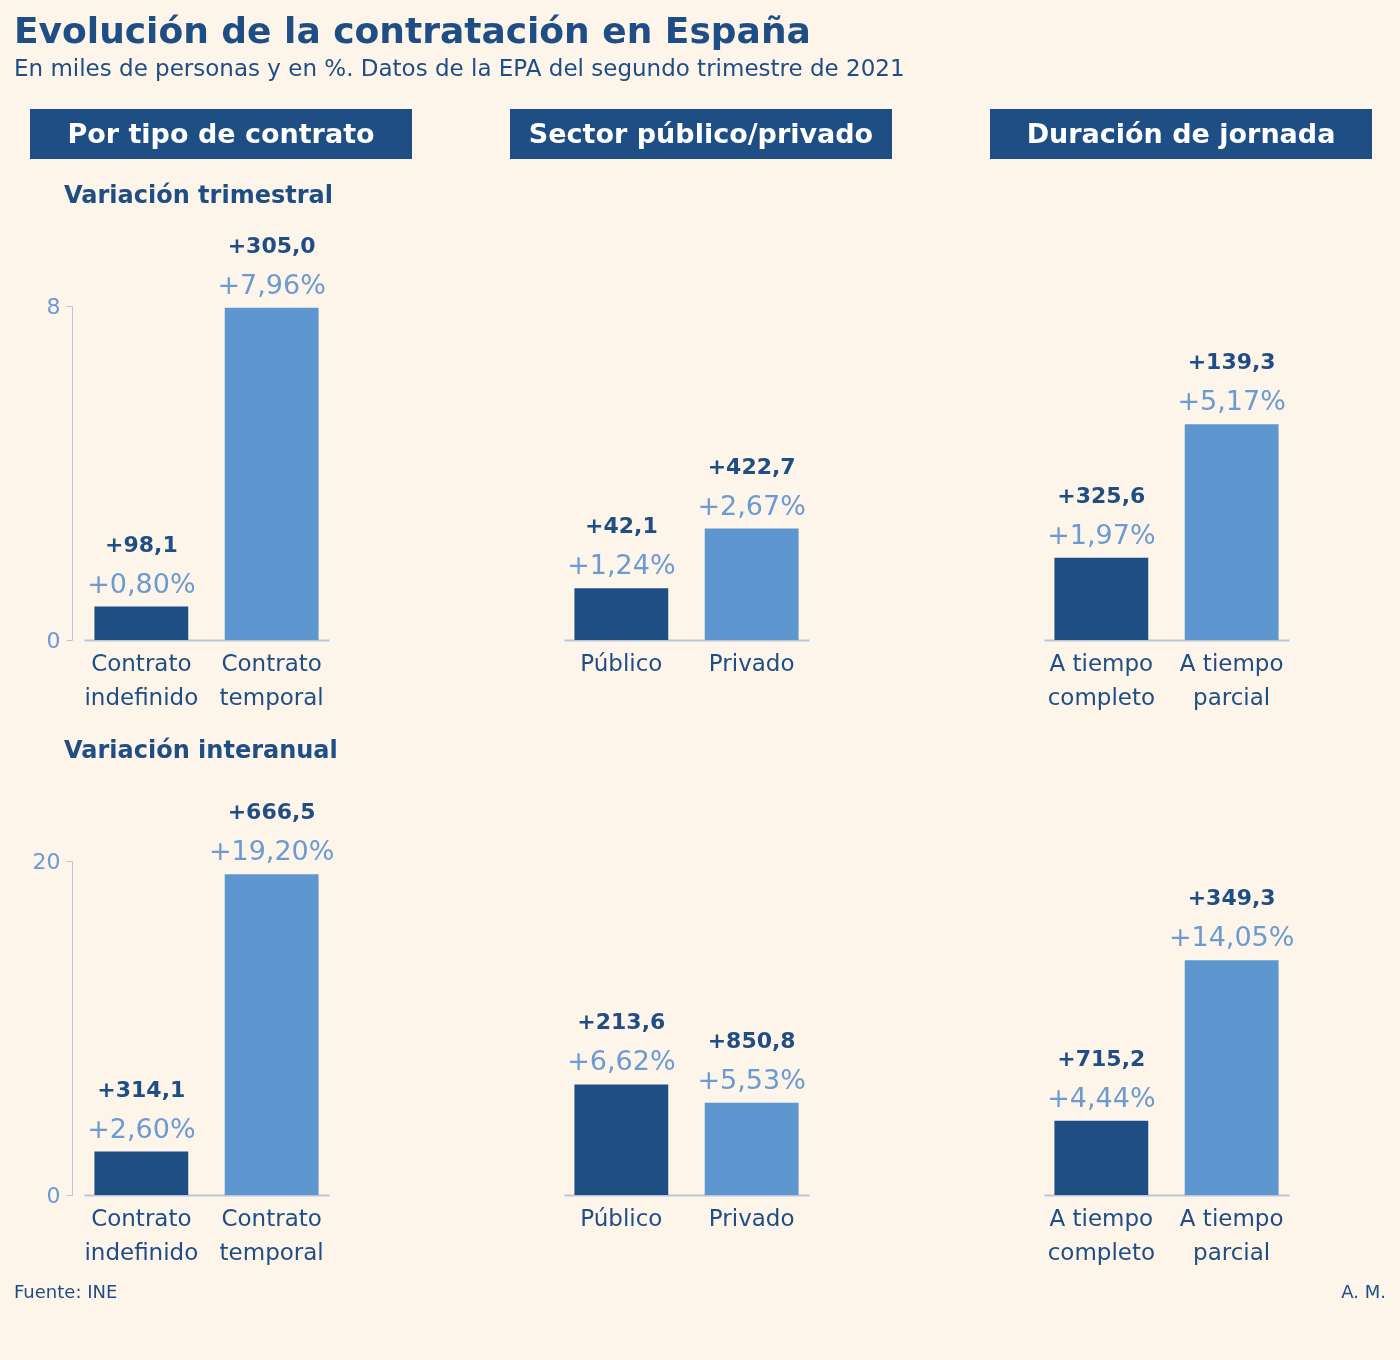 Image resolution: width=1400 pixels, height=1360 pixels. What do you see at coordinates (141, 1089) in the screenshot?
I see `annotation: +314,1` at bounding box center [141, 1089].